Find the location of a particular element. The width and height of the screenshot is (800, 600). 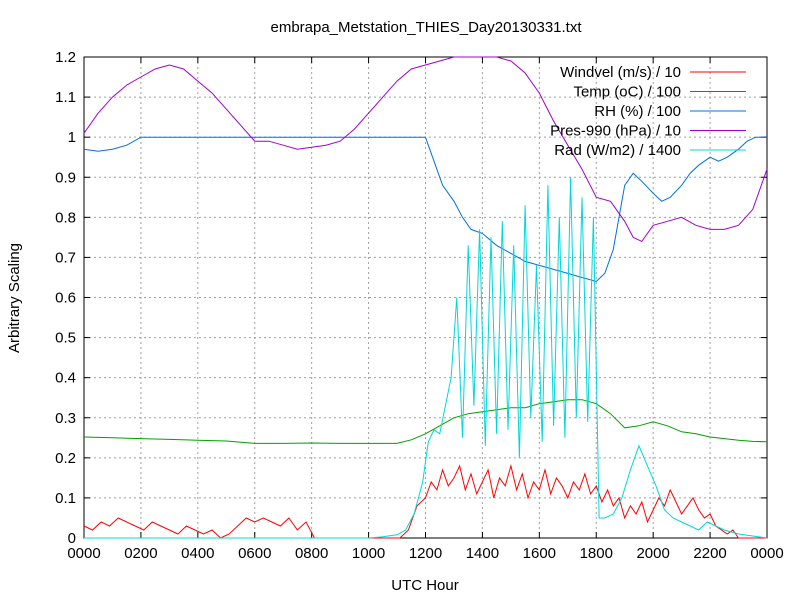

x-tick-label: 1400 is located at coordinates (482, 553).